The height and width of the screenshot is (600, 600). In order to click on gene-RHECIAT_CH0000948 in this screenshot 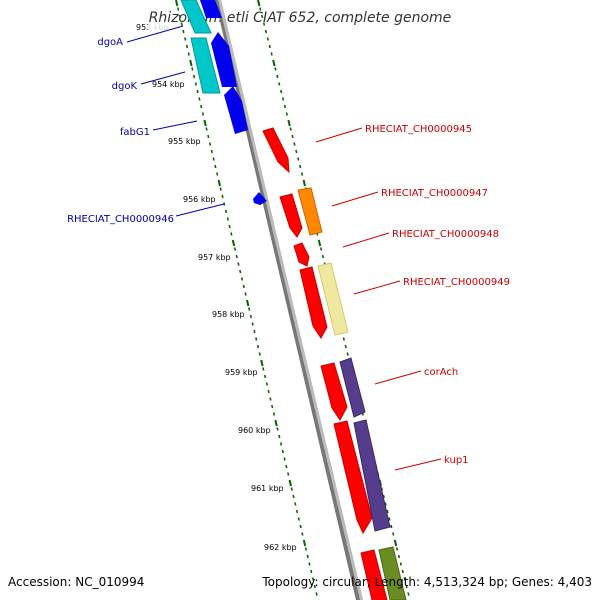, I will do `click(301, 254)`.